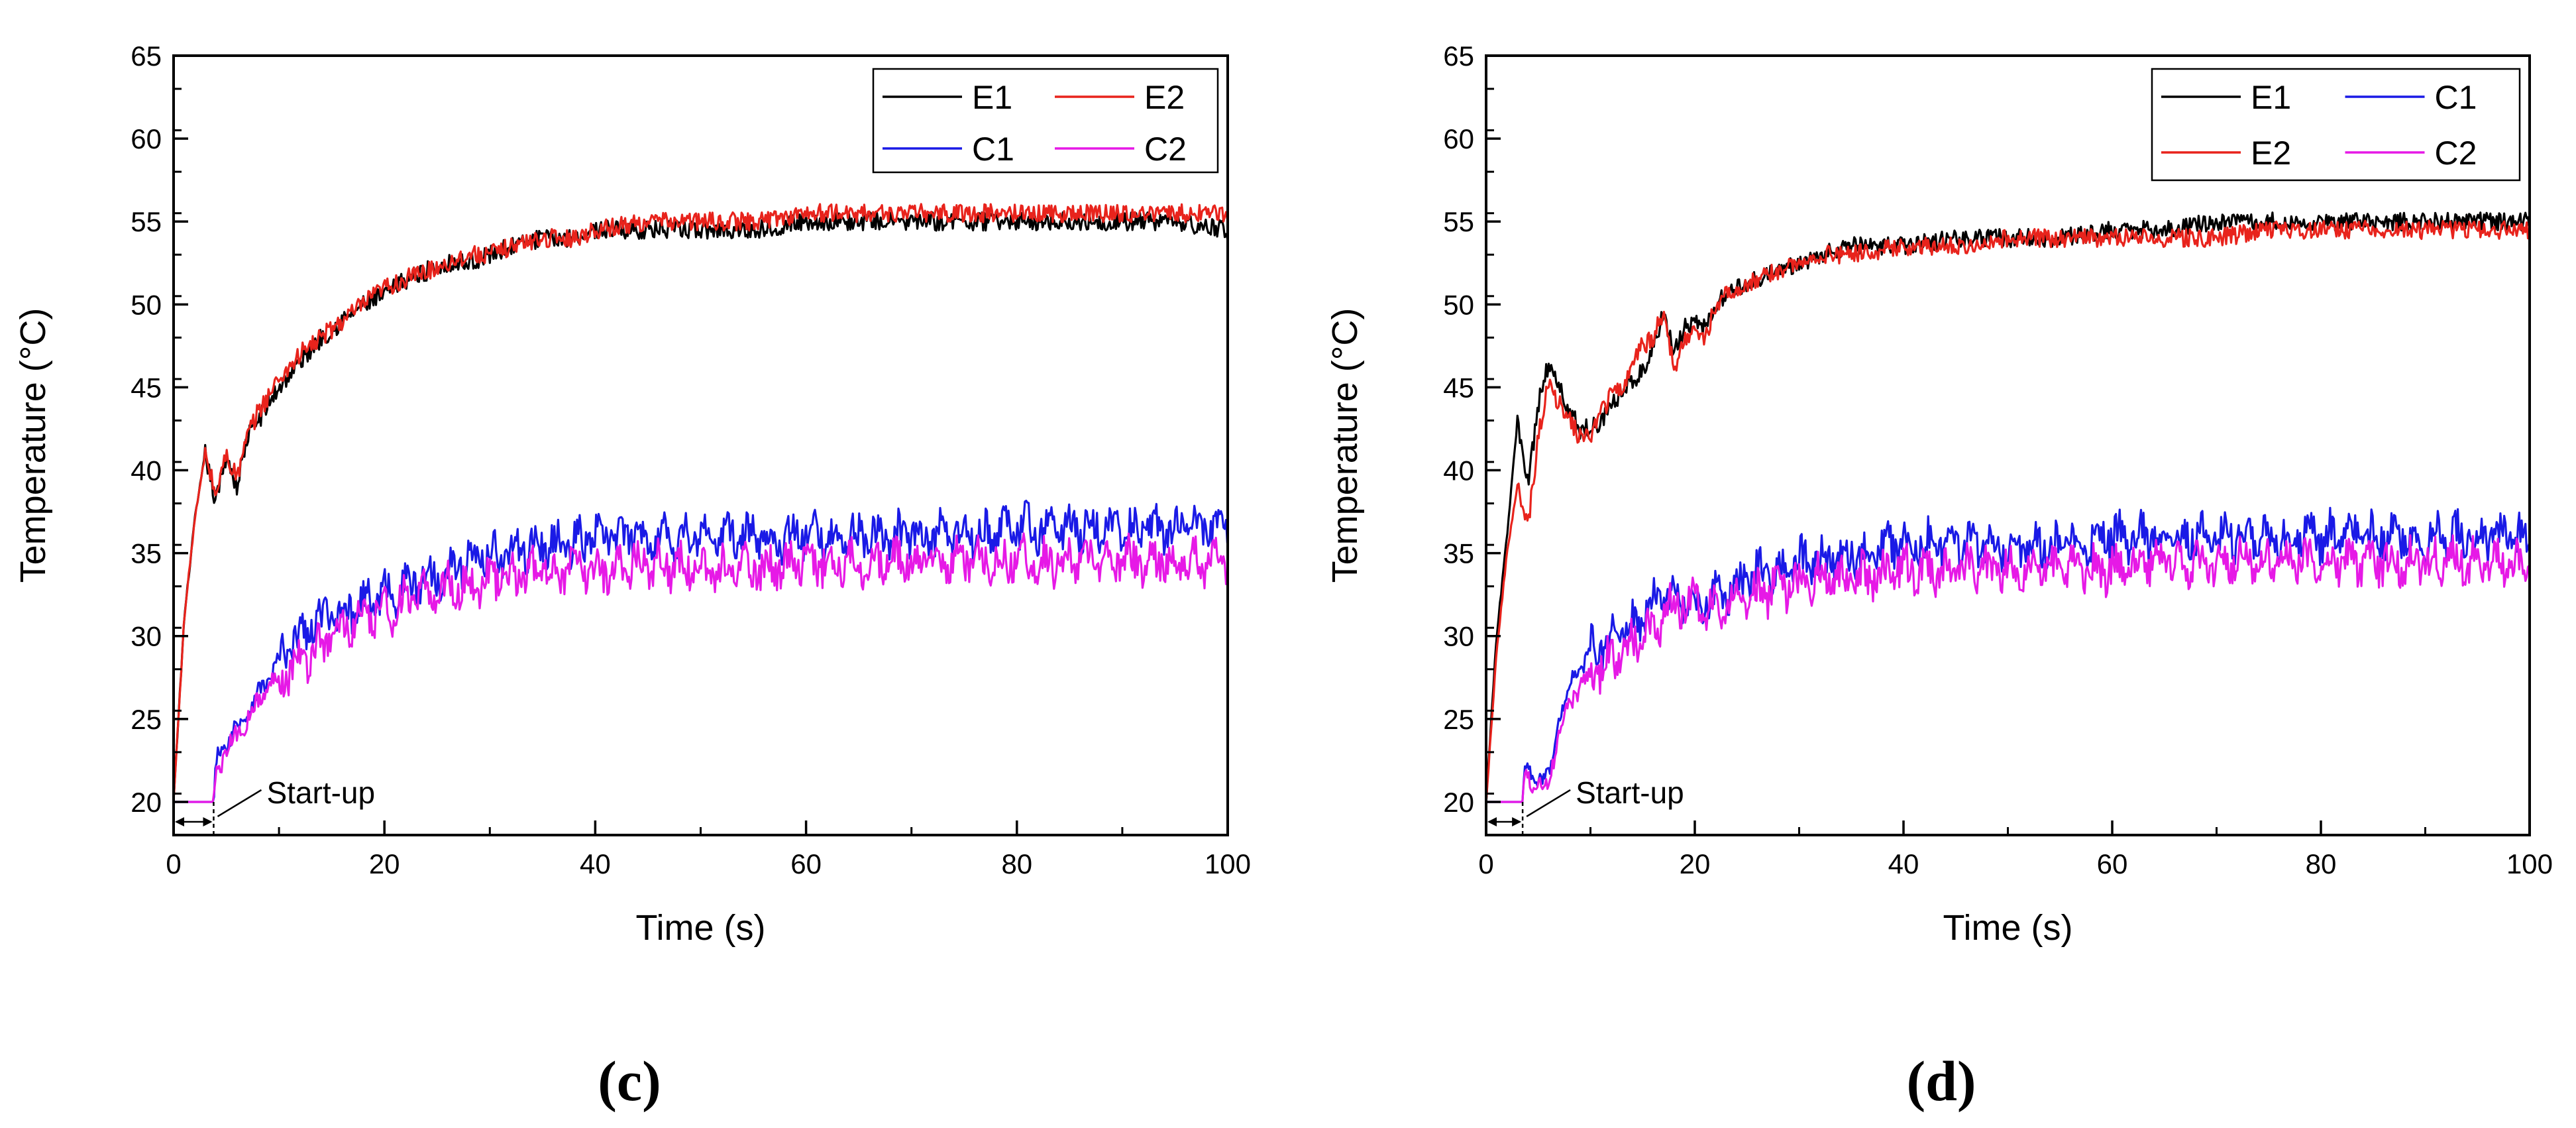  I want to click on series-line-c1, so click(701, 652).